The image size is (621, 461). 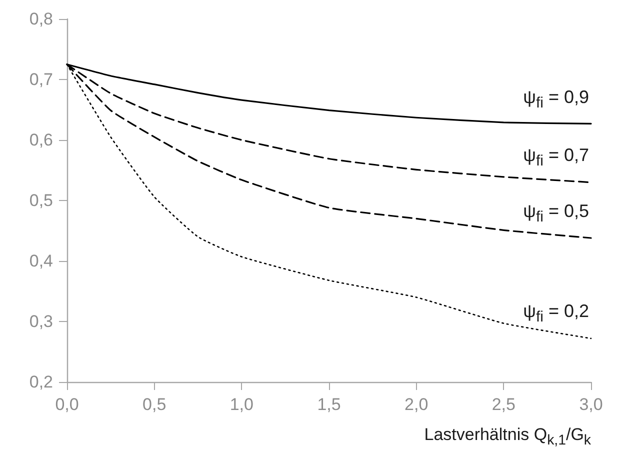 What do you see at coordinates (41, 19) in the screenshot?
I see `y-tick-label: 0,8` at bounding box center [41, 19].